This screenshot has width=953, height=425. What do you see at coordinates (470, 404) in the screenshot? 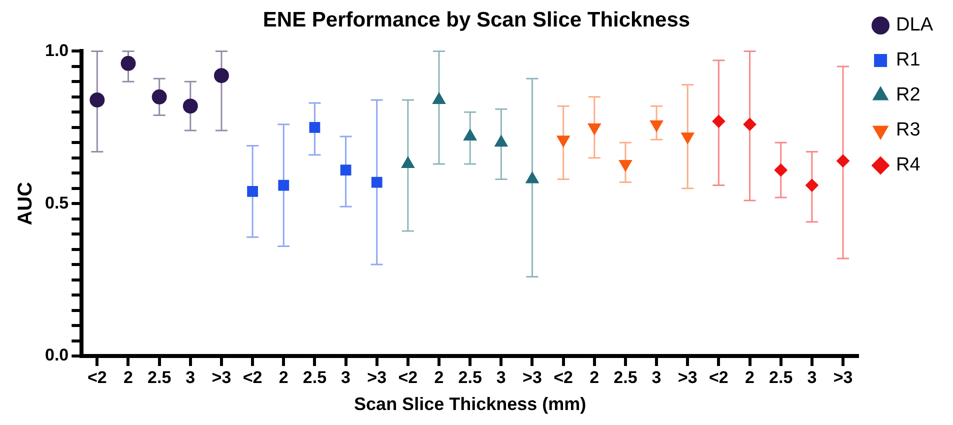
I see `x-axis-title: Scan Slice Thickness (mm)` at bounding box center [470, 404].